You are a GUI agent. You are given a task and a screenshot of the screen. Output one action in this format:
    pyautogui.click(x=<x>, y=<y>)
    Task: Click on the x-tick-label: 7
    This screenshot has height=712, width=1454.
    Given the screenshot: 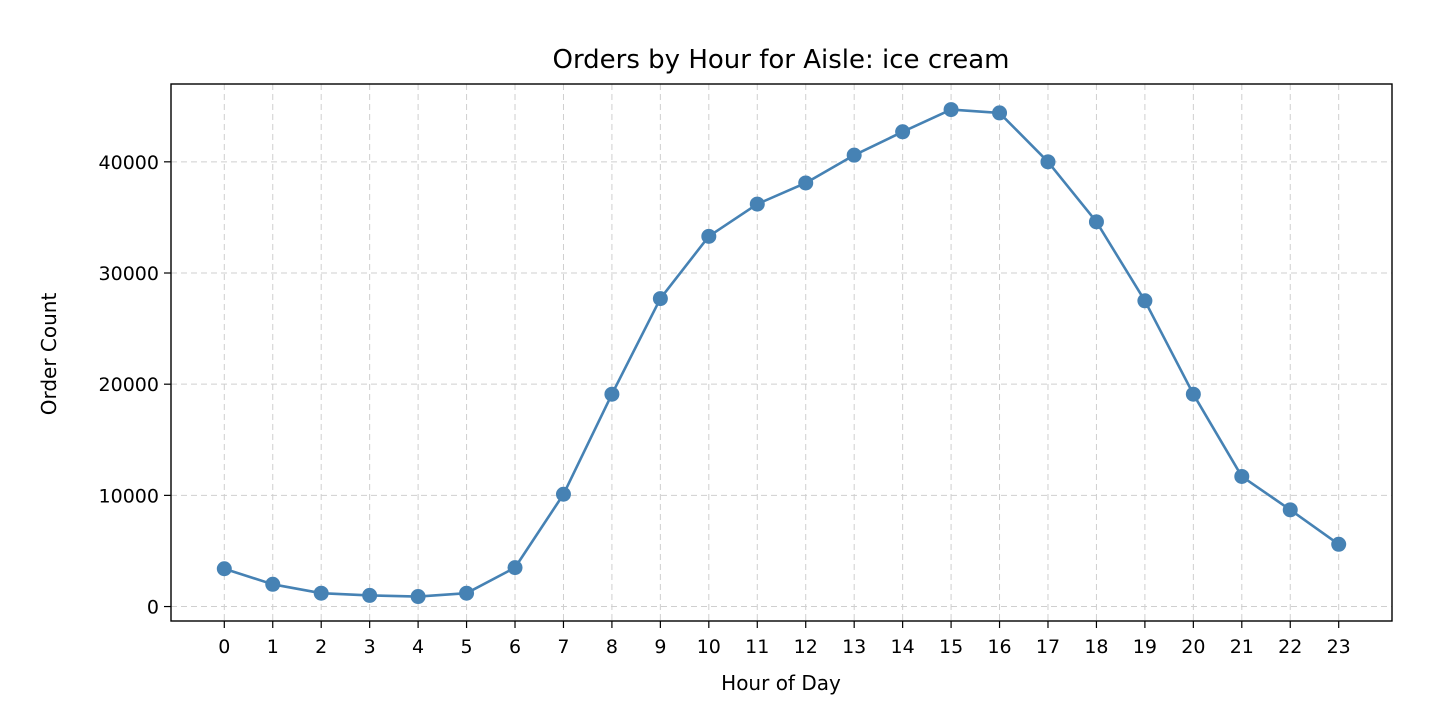 What is the action you would take?
    pyautogui.click(x=563, y=647)
    